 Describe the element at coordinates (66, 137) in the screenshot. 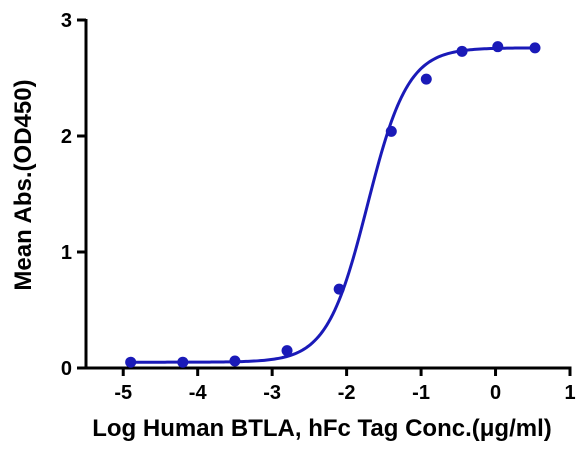

I see `y-tick-label: 2` at that location.